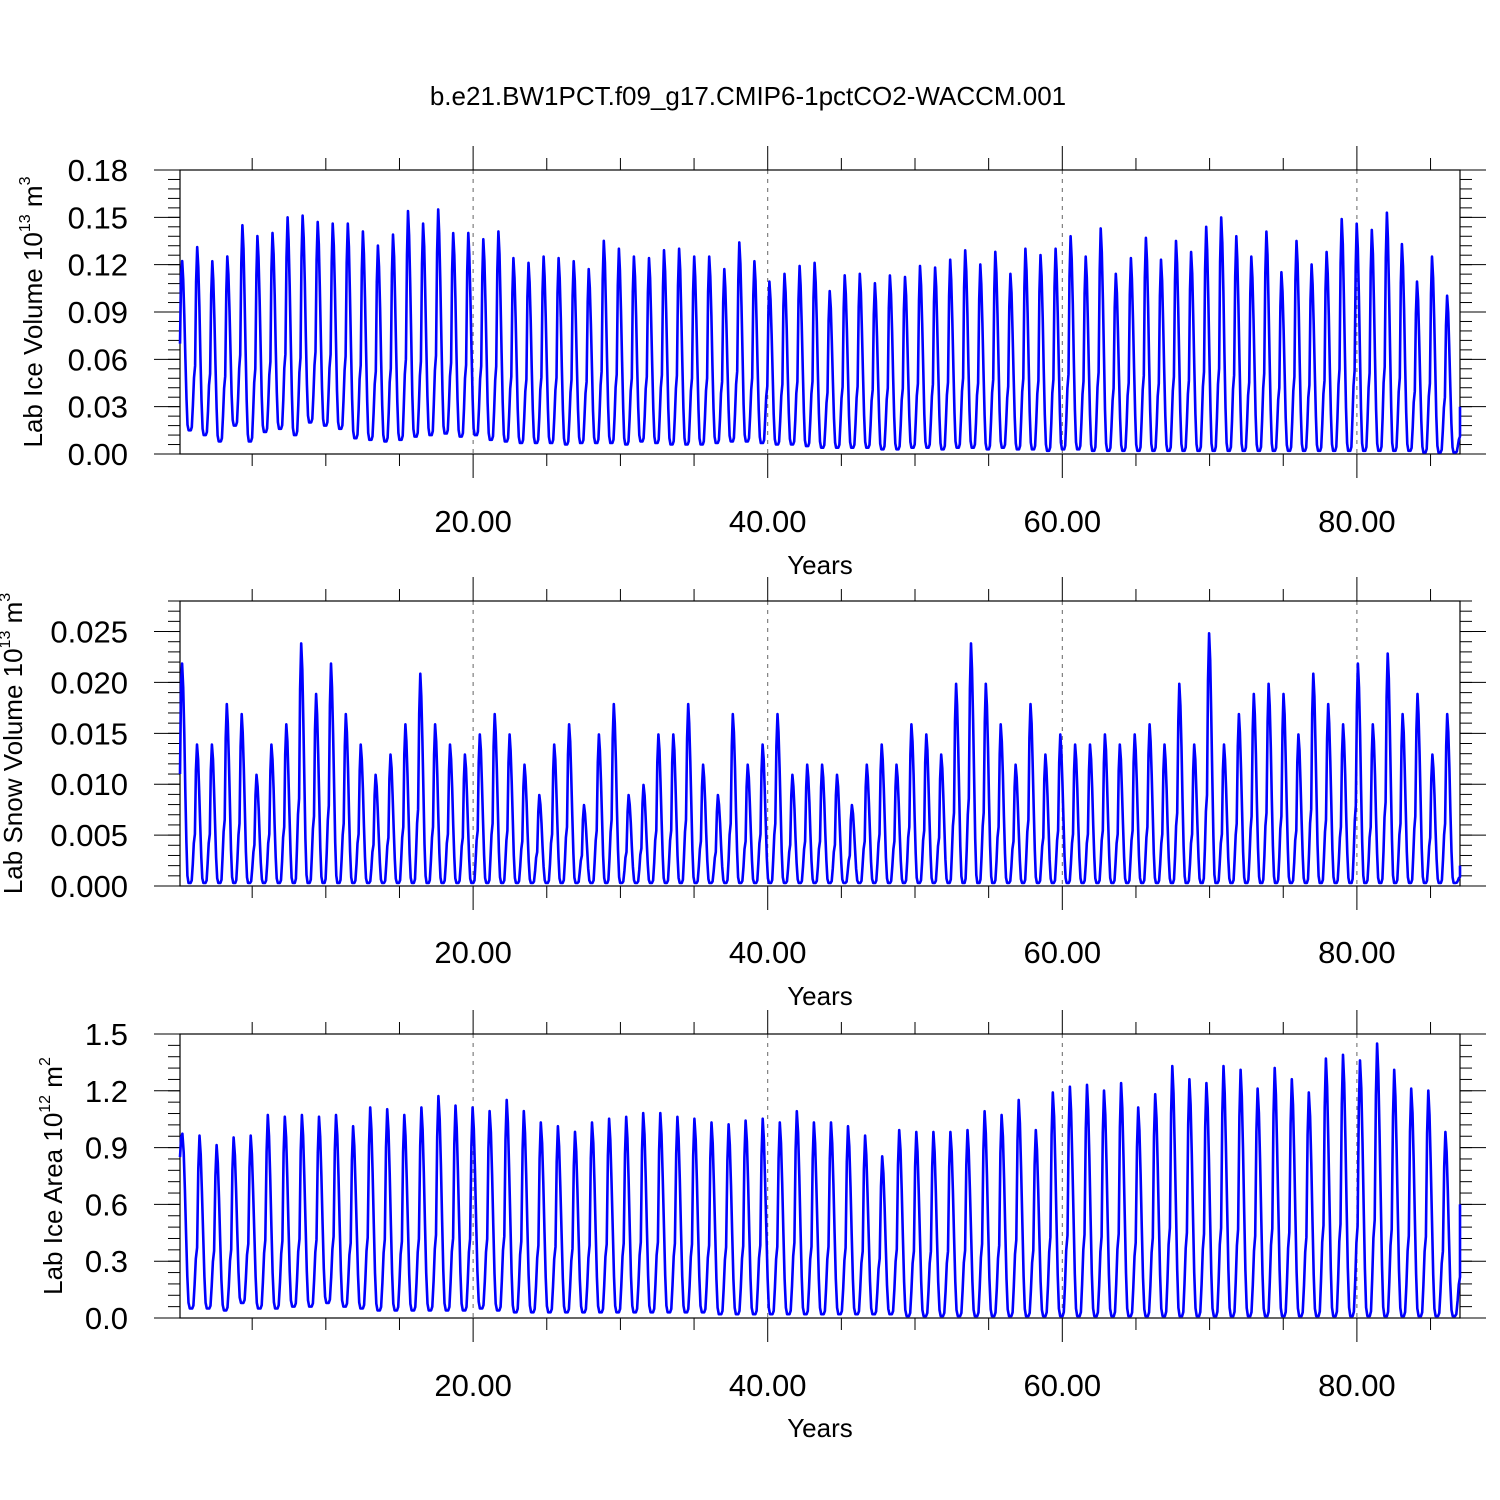 The width and height of the screenshot is (1500, 1500). Describe the element at coordinates (14, 743) in the screenshot. I see `y-axis-label: Lab Snow Volume 1013 m3` at that location.